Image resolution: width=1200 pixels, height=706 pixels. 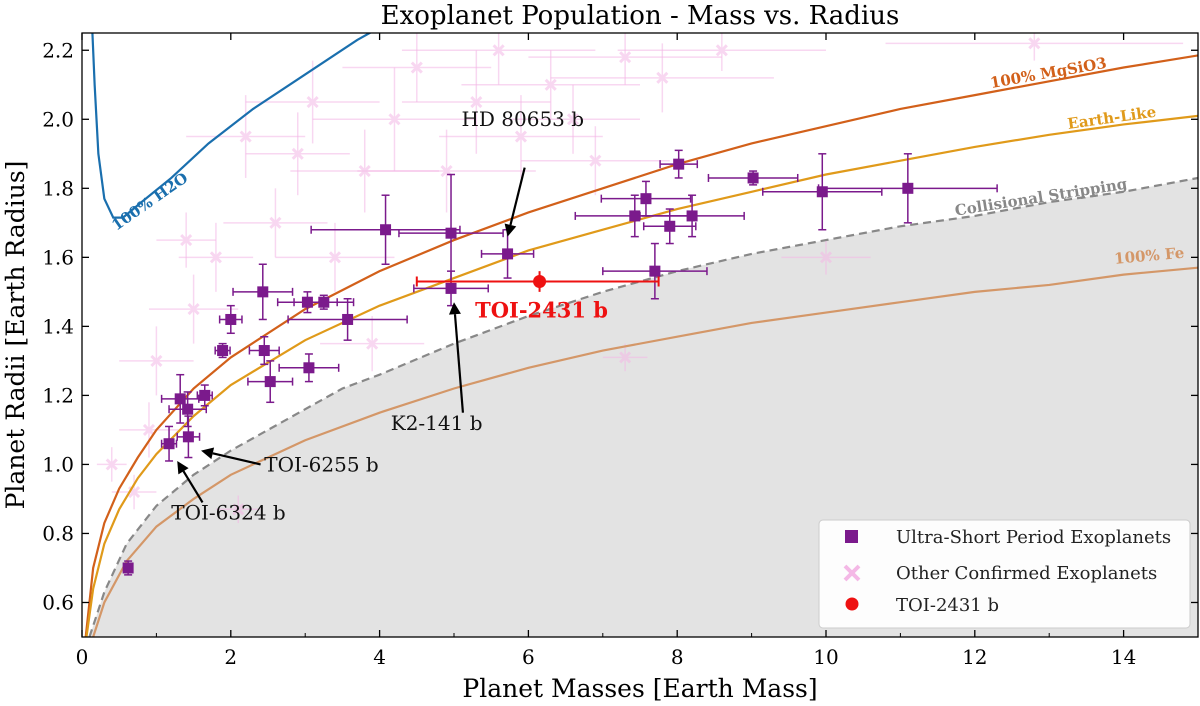 What do you see at coordinates (522, 119) in the screenshot?
I see `annotation-label: HD 80653 b` at bounding box center [522, 119].